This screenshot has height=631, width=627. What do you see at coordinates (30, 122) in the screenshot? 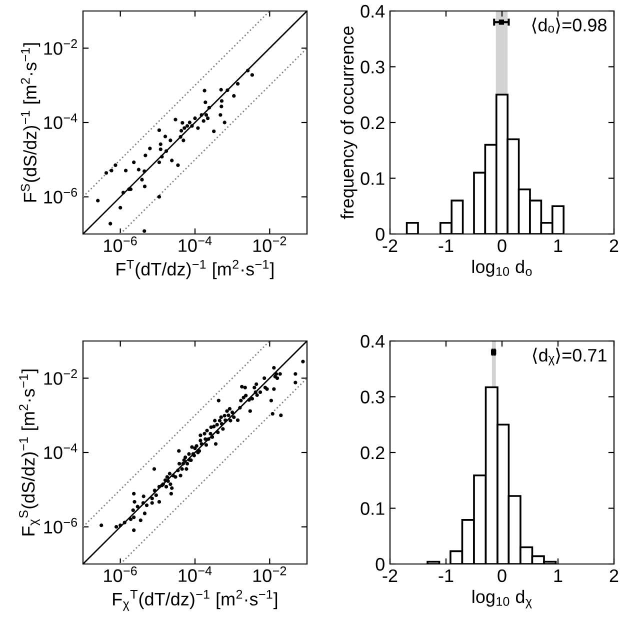
I see `text: F$^{S}$(dS/dz)$^{−1}$ [m$^{2}$·s$^{−1}$]` at bounding box center [30, 122].